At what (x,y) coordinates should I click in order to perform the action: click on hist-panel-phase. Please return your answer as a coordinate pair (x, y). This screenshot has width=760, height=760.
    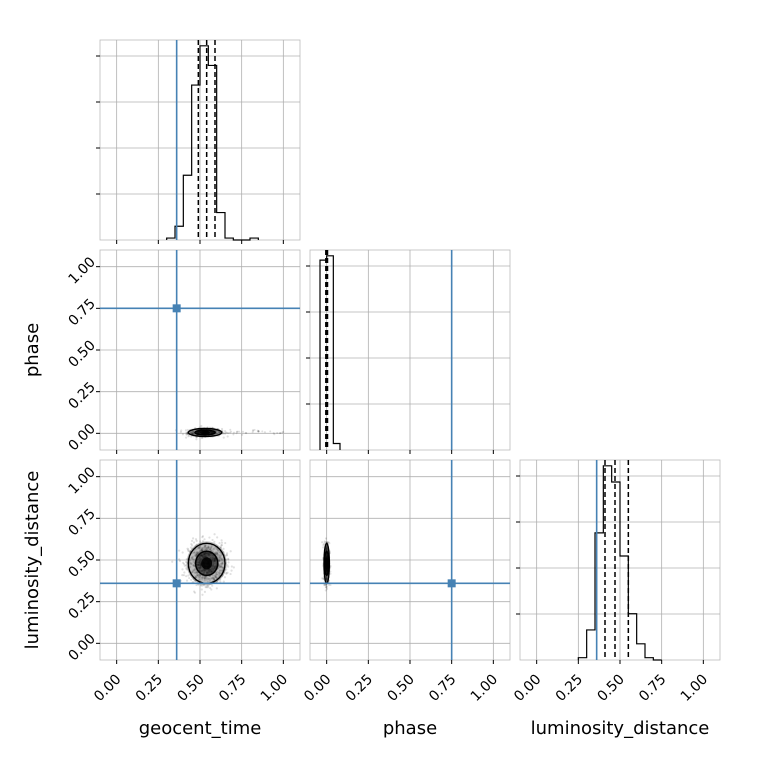
    Looking at the image, I should click on (408, 351).